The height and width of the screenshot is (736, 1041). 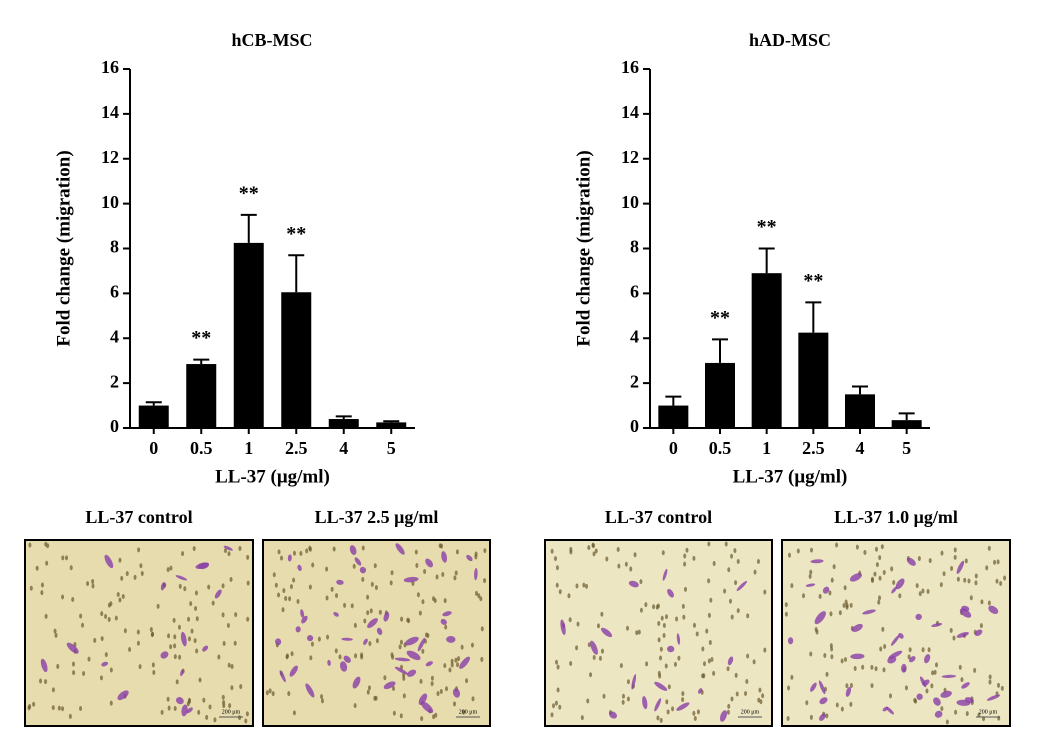 I want to click on micrograph: 200 μm, so click(x=139, y=633).